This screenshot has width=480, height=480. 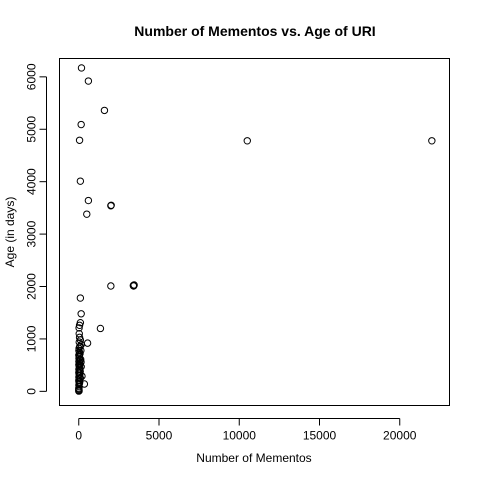 I want to click on chart-title: Number of Mementos vs. Age of URI, so click(x=254, y=31).